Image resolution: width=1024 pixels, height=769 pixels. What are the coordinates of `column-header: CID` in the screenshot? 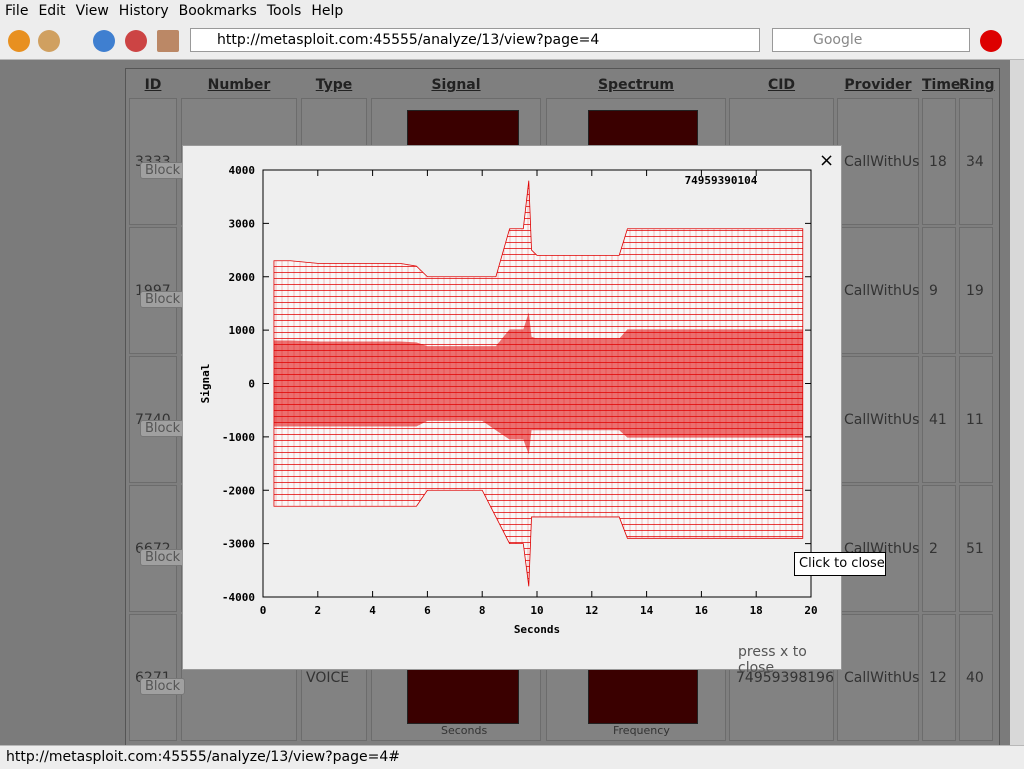 It's located at (781, 85).